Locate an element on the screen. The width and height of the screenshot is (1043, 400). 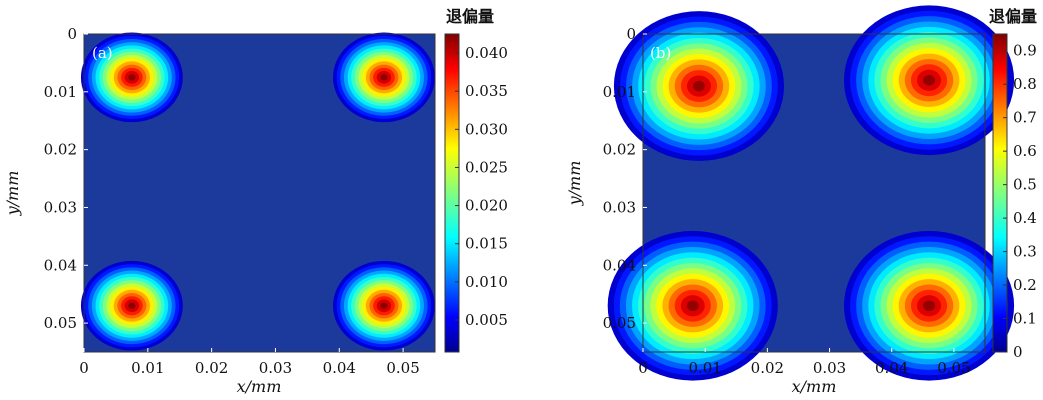
panel-a-label: (a) is located at coordinates (102, 53).